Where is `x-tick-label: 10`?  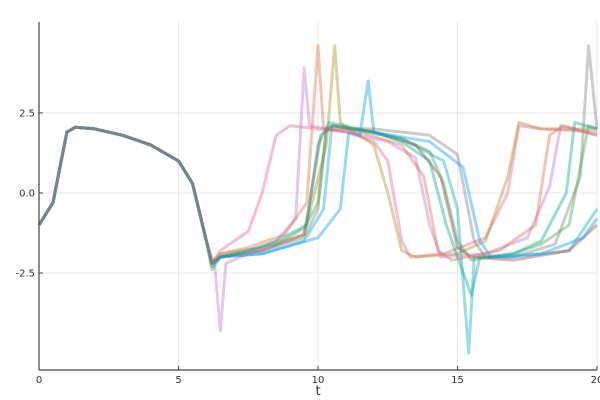
x-tick-label: 10 is located at coordinates (318, 380).